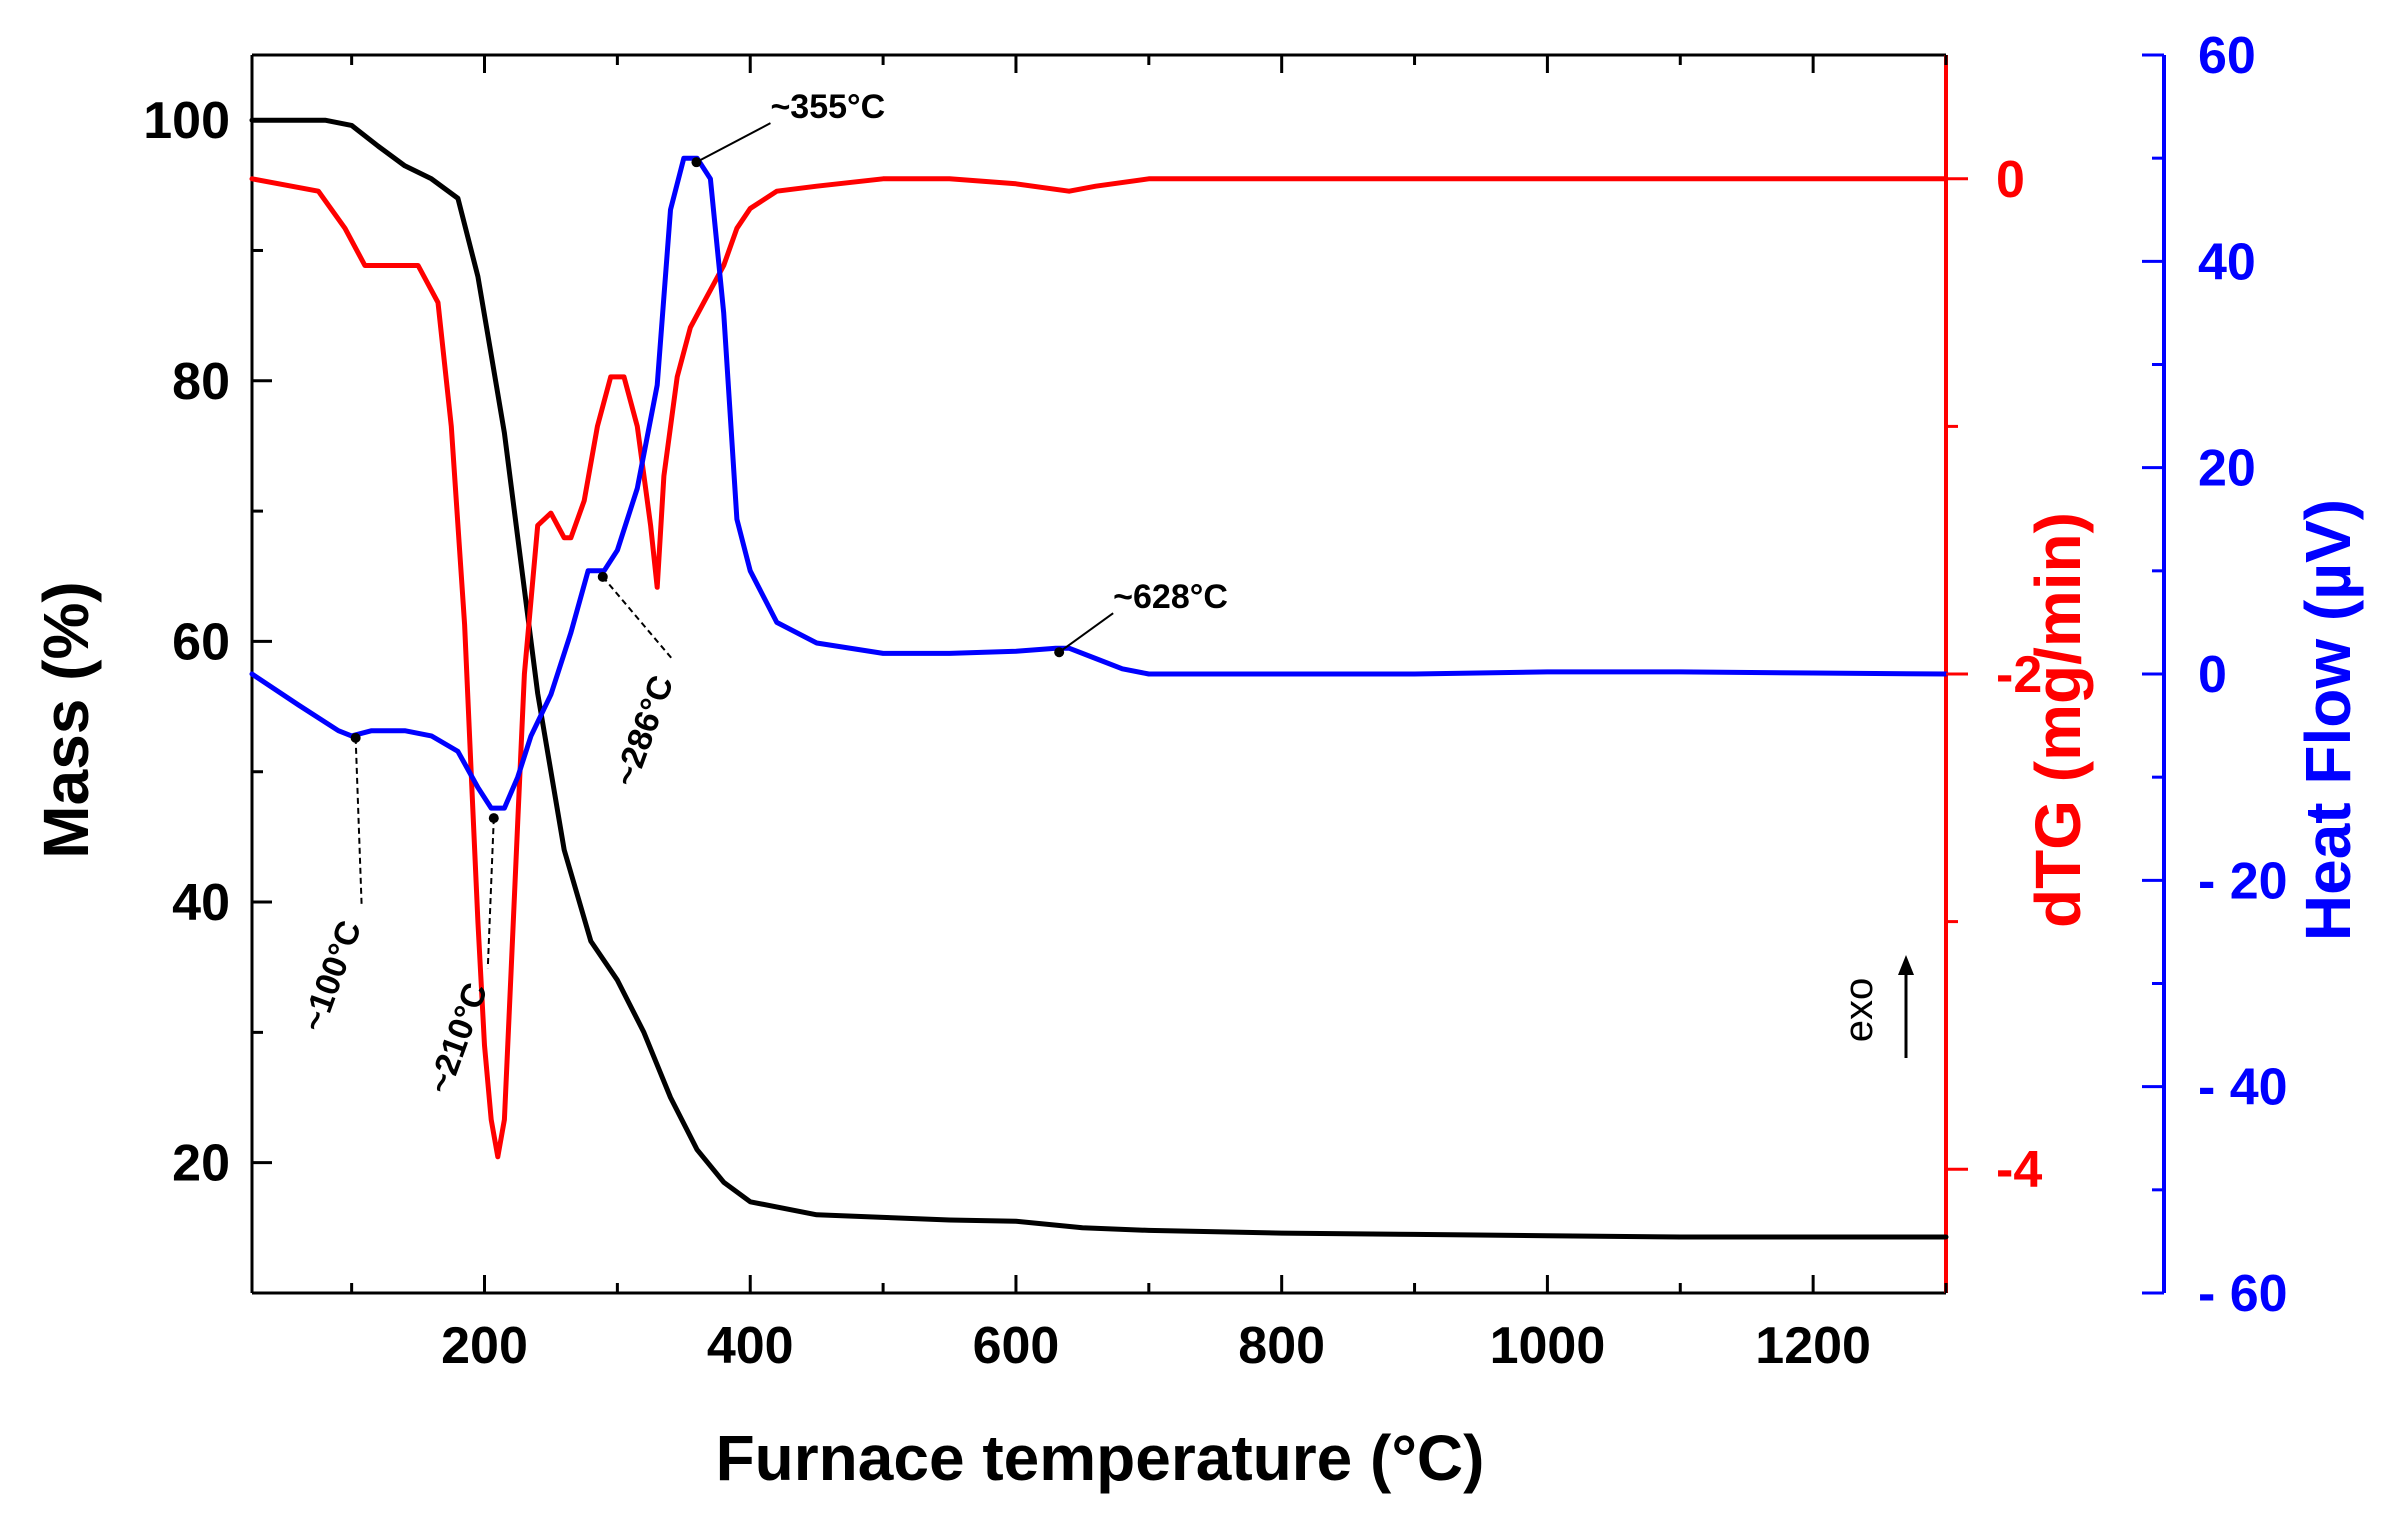 The width and height of the screenshot is (2396, 1516). Describe the element at coordinates (201, 642) in the screenshot. I see `mass-tick-label: 60` at that location.